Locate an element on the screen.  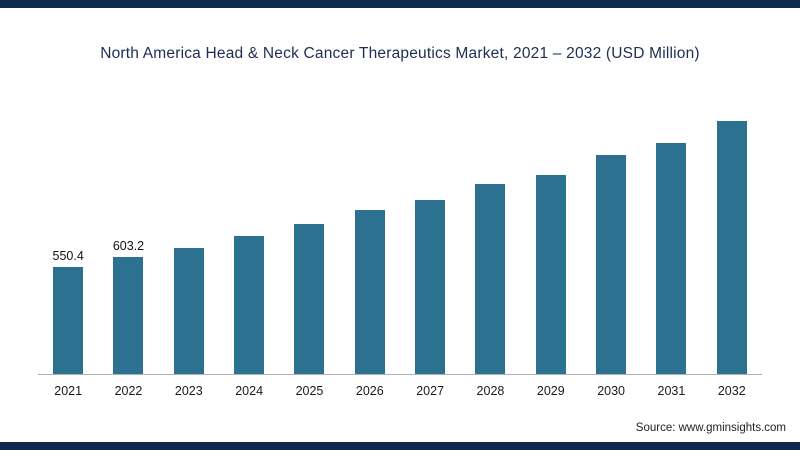
x-axis-tick-label: 2021 is located at coordinates (68, 391).